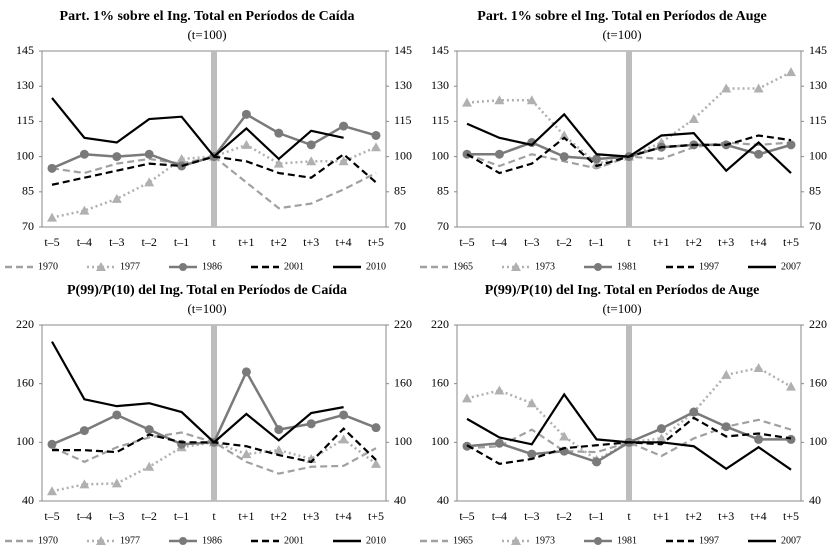 The width and height of the screenshot is (830, 547). What do you see at coordinates (403, 324) in the screenshot?
I see `y2-tick-label: 220` at bounding box center [403, 324].